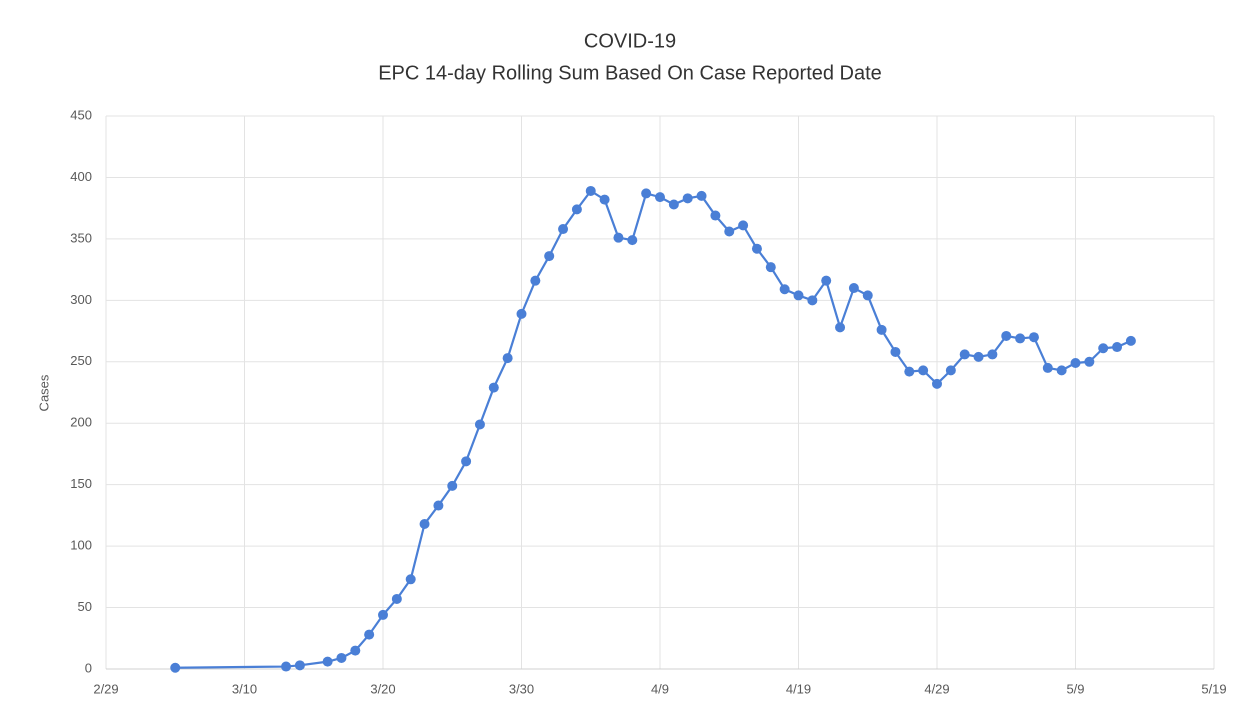 The height and width of the screenshot is (711, 1252). Describe the element at coordinates (105, 688) in the screenshot. I see `x-tick-label: 2/29` at that location.